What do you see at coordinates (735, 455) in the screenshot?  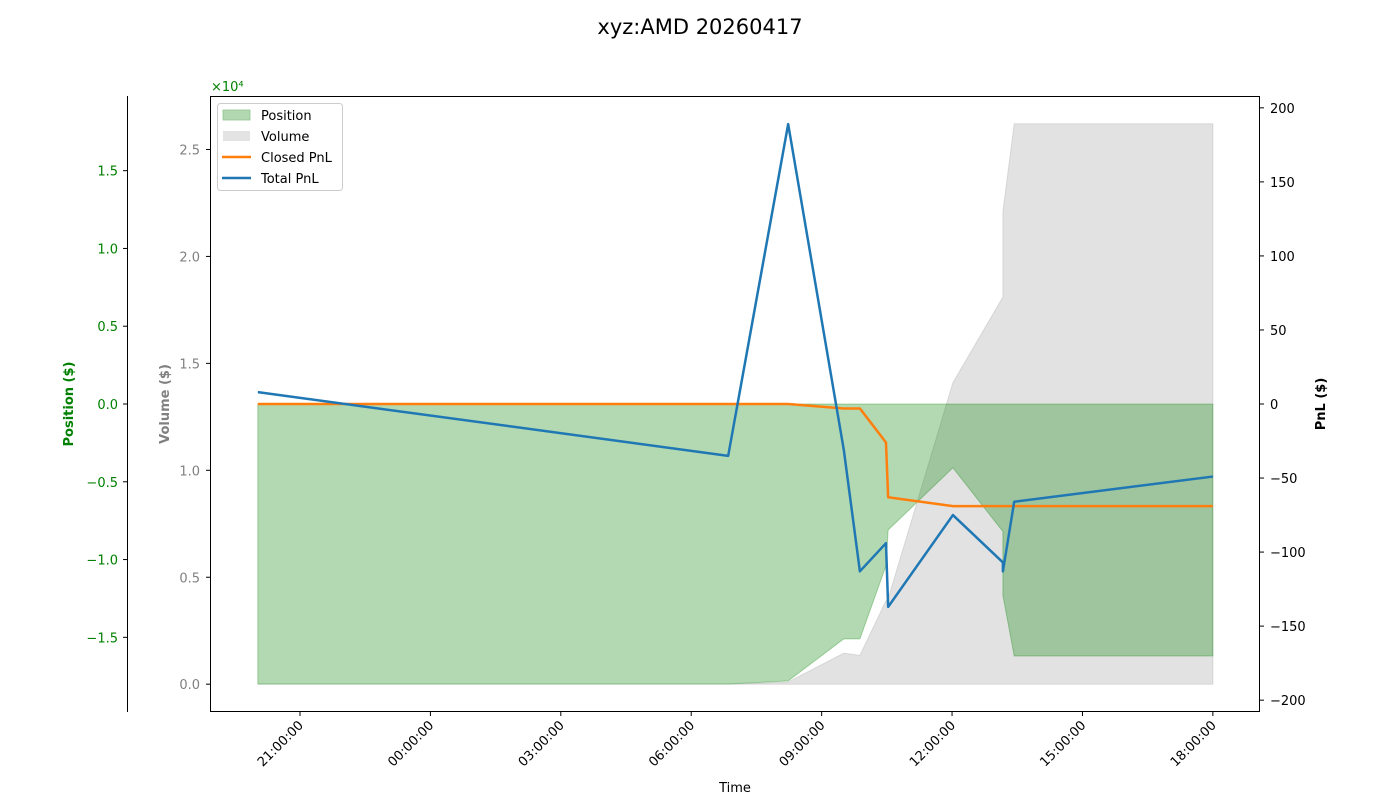 I see `closed-pnl-line` at bounding box center [735, 455].